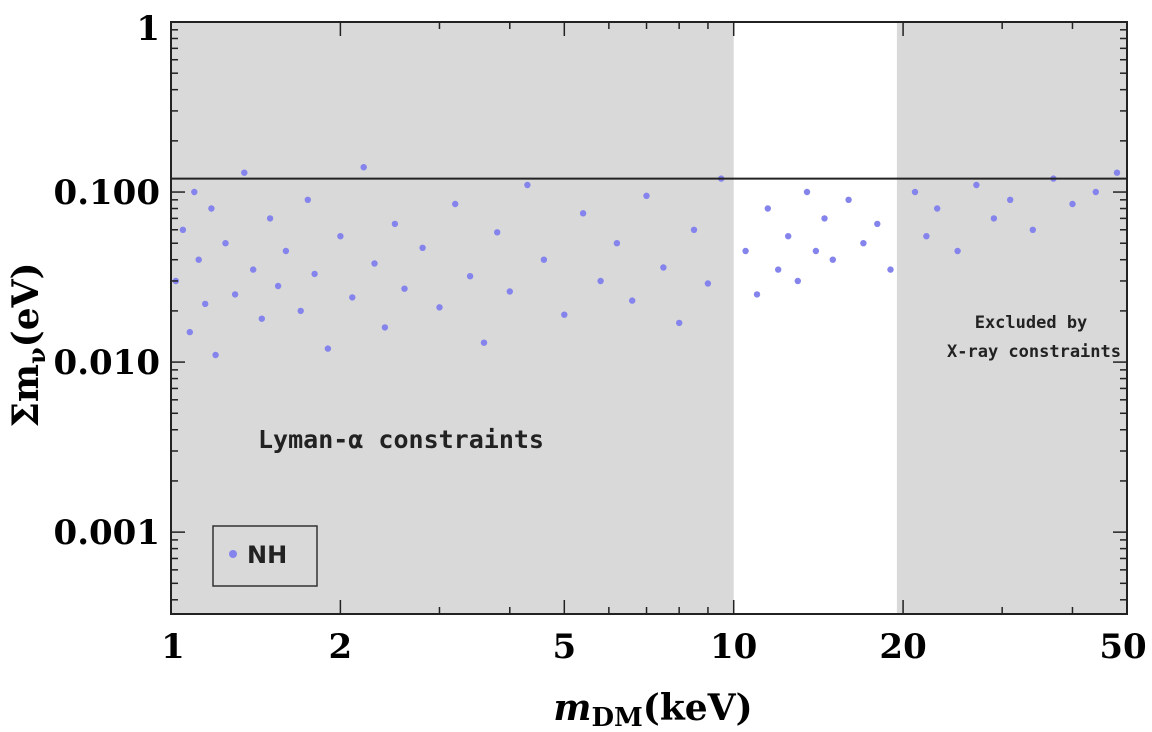 This screenshot has height=732, width=1152. What do you see at coordinates (148, 29) in the screenshot?
I see `y-tick-label: 1` at bounding box center [148, 29].